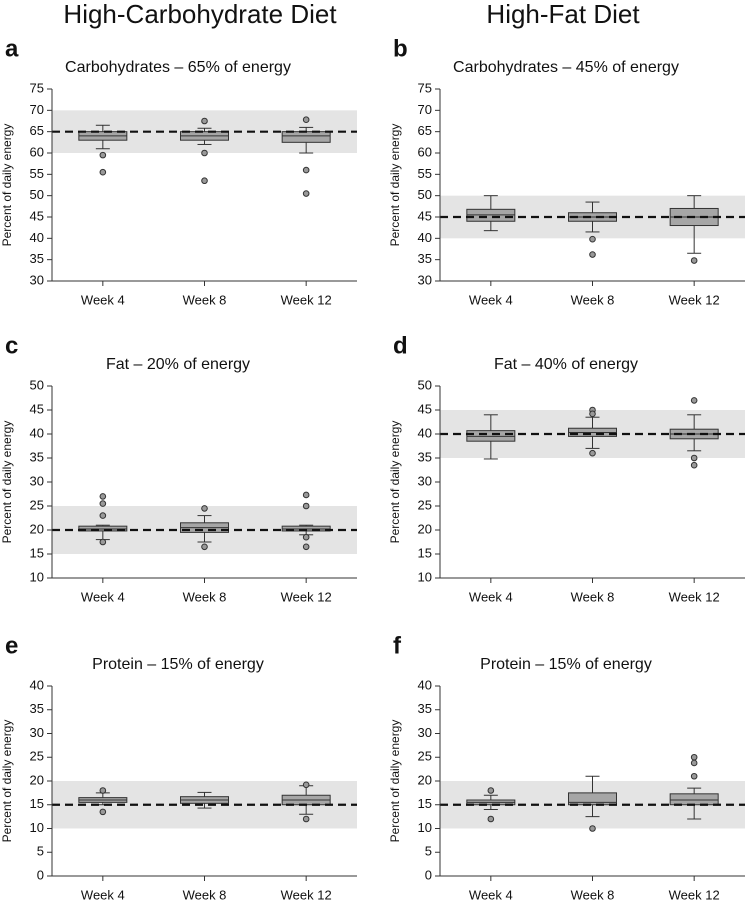  I want to click on panel-title: Carbohydrates – 65% of energy, so click(178, 67).